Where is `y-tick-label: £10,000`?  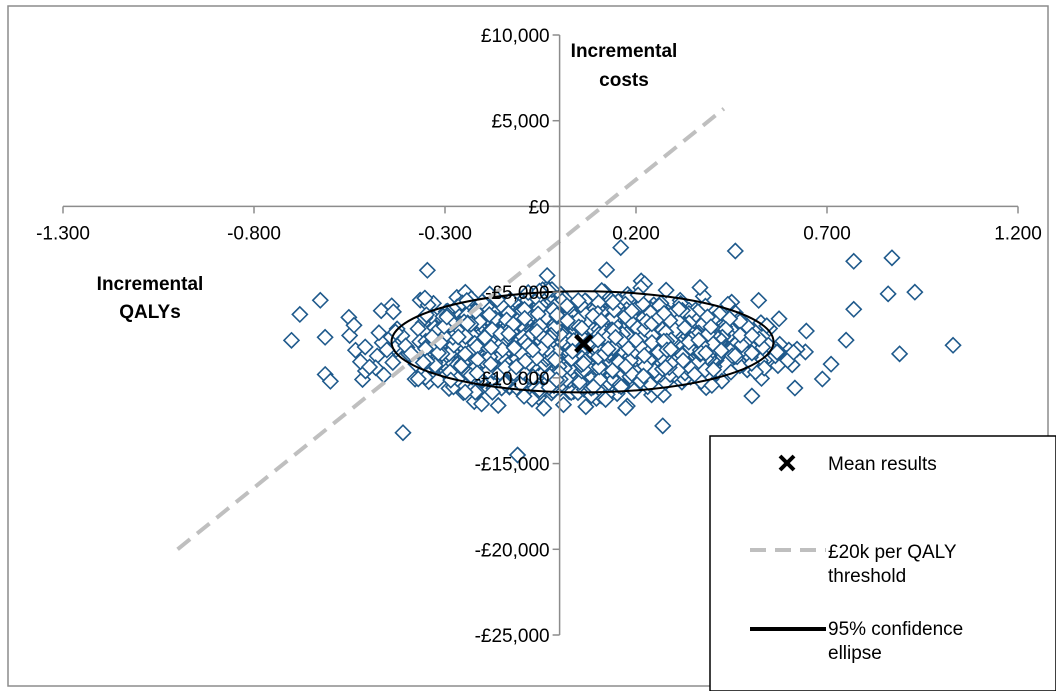
y-tick-label: £10,000 is located at coordinates (515, 36).